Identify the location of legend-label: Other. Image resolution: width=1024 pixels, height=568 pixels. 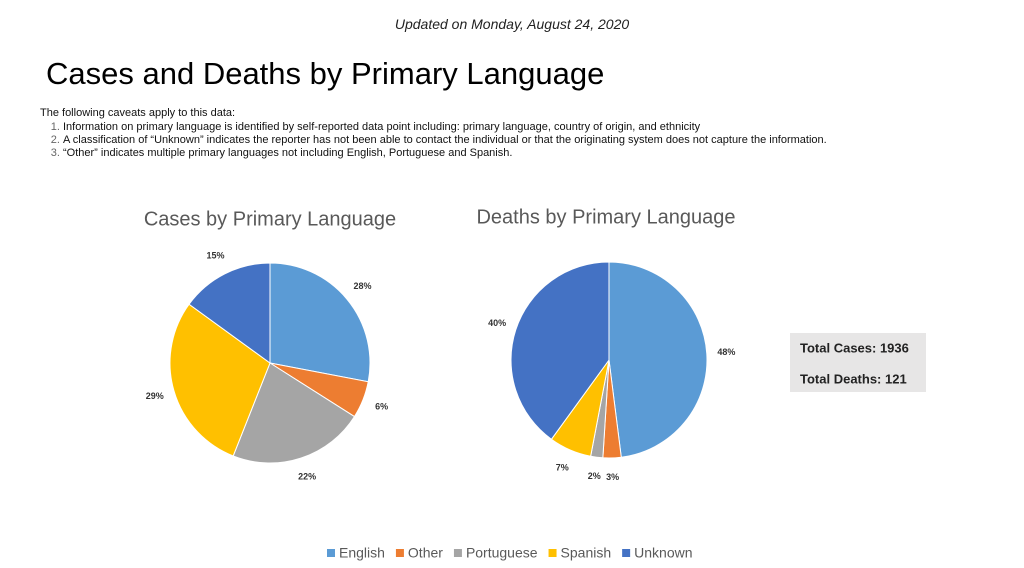
(425, 553).